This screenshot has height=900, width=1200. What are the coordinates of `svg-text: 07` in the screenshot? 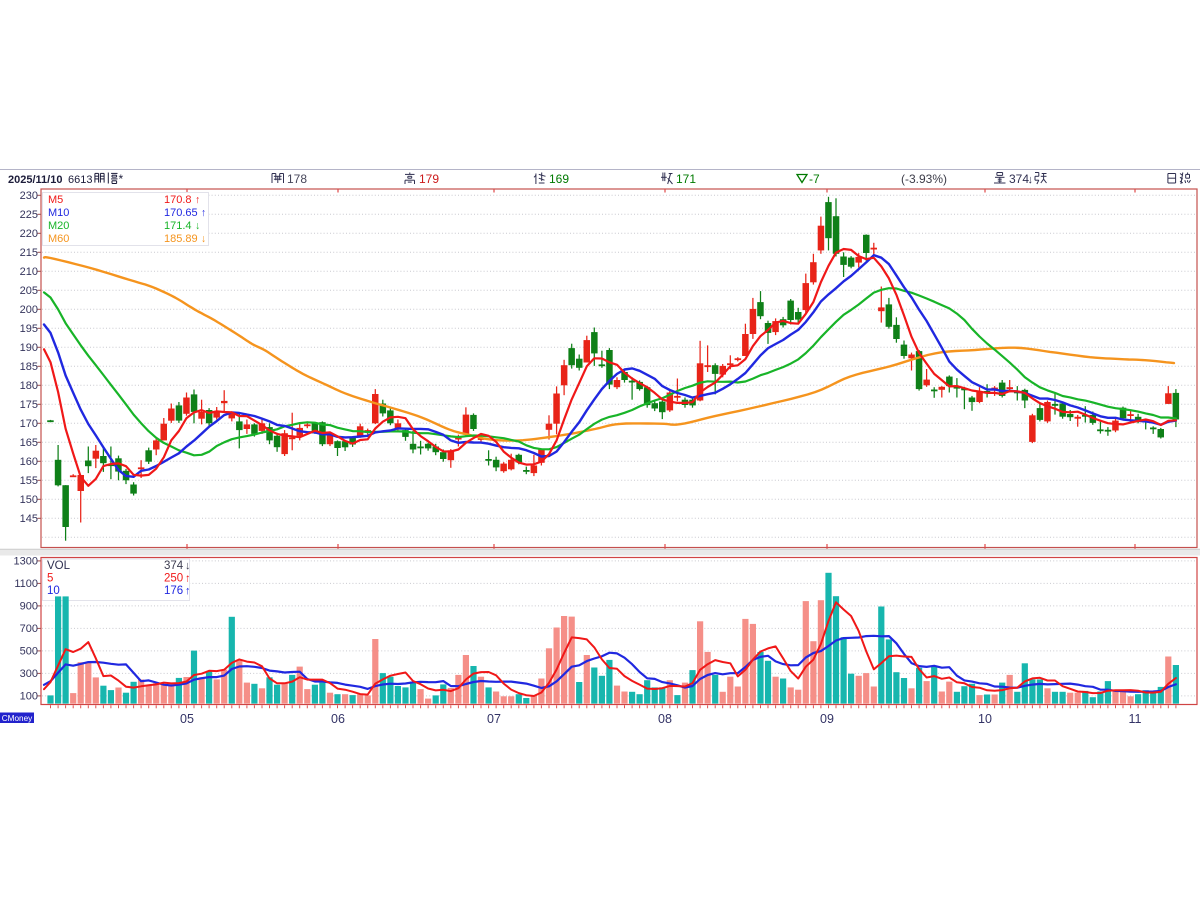 It's located at (494, 719).